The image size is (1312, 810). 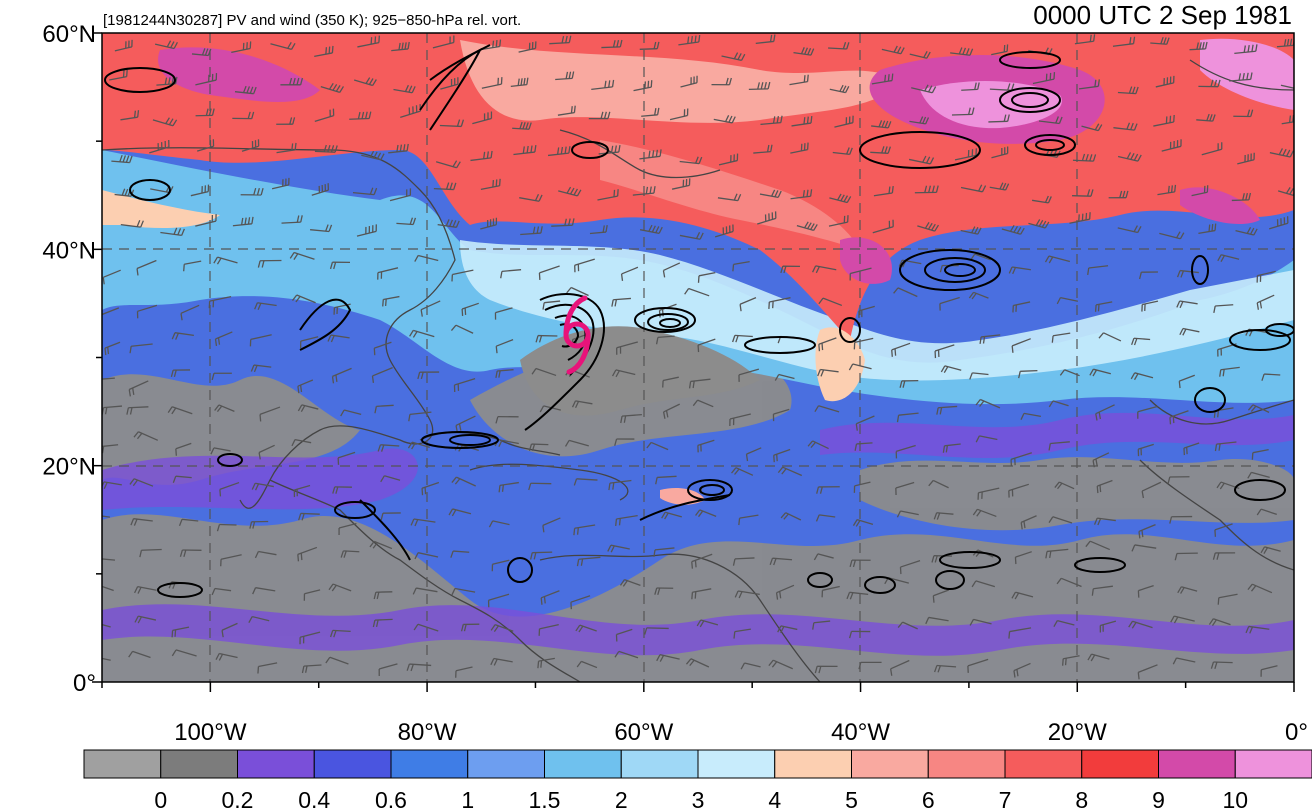 What do you see at coordinates (698, 798) in the screenshot?
I see `colorbar-label: 3` at bounding box center [698, 798].